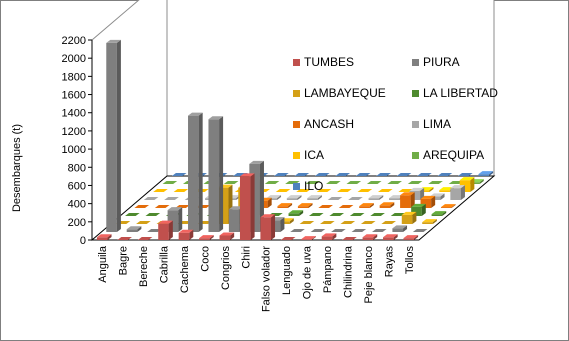 Image resolution: width=569 pixels, height=341 pixels. Describe the element at coordinates (348, 271) in the screenshot. I see `x-tick-label: Chilindrina` at that location.